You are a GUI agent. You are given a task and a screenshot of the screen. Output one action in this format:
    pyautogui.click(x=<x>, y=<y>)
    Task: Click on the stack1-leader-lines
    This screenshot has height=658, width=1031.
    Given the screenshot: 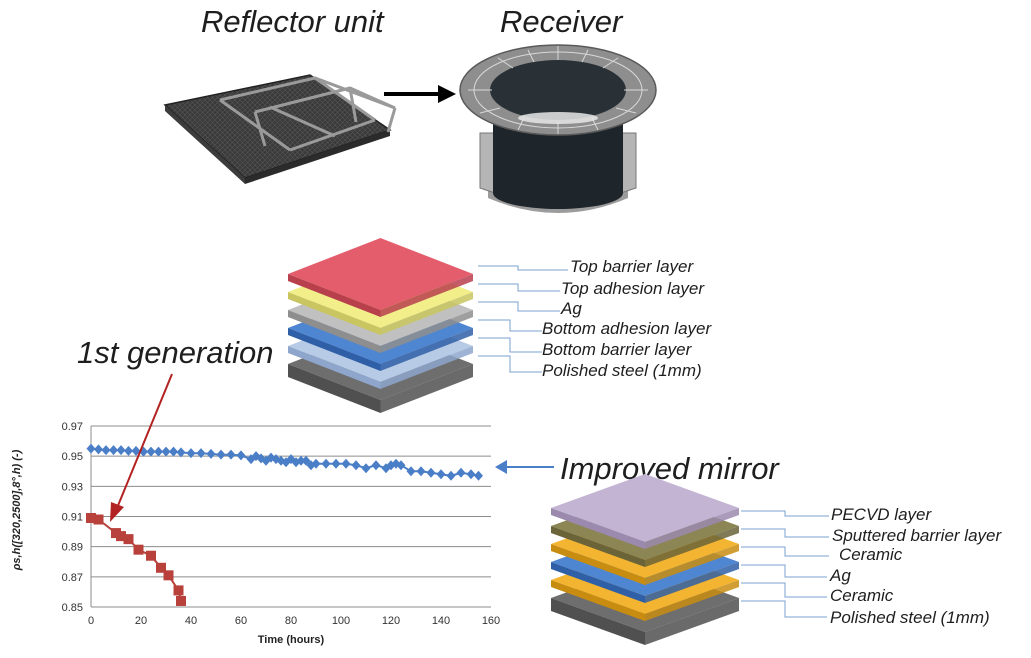 What is the action you would take?
    pyautogui.click(x=523, y=319)
    